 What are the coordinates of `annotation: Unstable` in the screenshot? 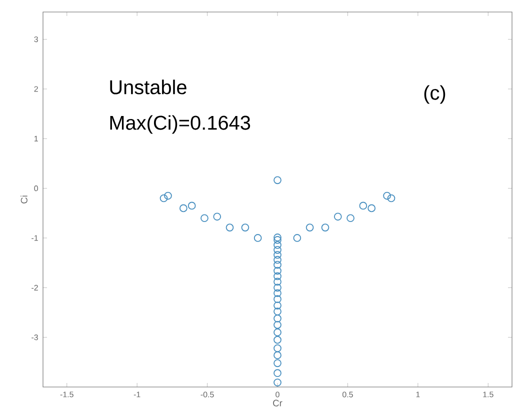 It's located at (148, 87).